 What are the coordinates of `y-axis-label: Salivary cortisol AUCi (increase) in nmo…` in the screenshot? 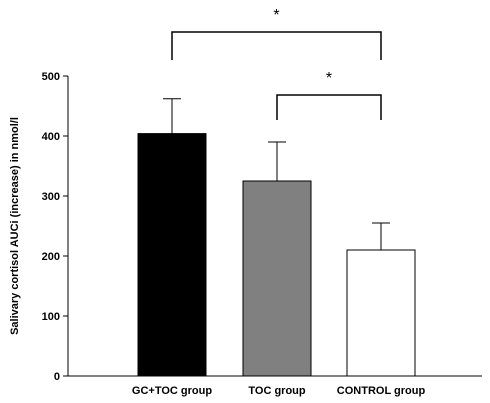 It's located at (15, 226).